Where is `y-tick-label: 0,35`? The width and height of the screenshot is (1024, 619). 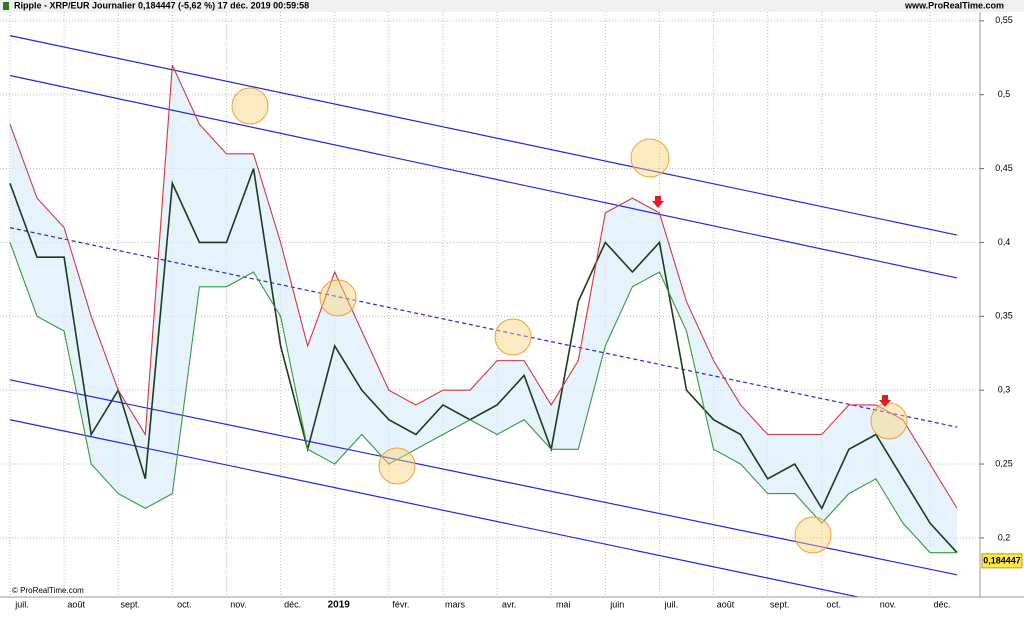 y-tick-label: 0,35 is located at coordinates (1004, 316).